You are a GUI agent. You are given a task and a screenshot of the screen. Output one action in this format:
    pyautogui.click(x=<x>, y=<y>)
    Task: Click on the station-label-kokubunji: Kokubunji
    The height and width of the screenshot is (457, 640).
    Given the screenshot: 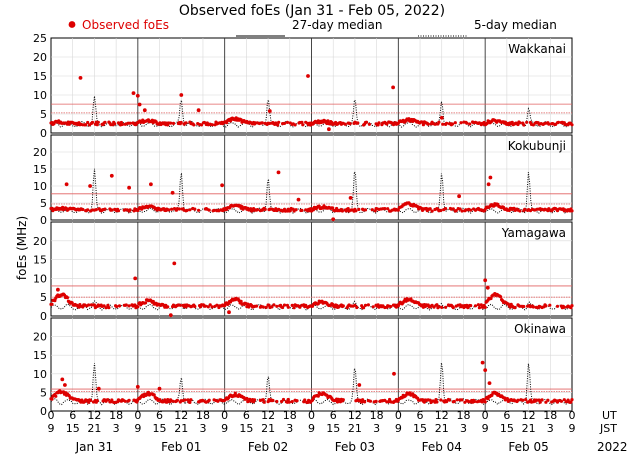 What is the action you would take?
    pyautogui.click(x=537, y=146)
    